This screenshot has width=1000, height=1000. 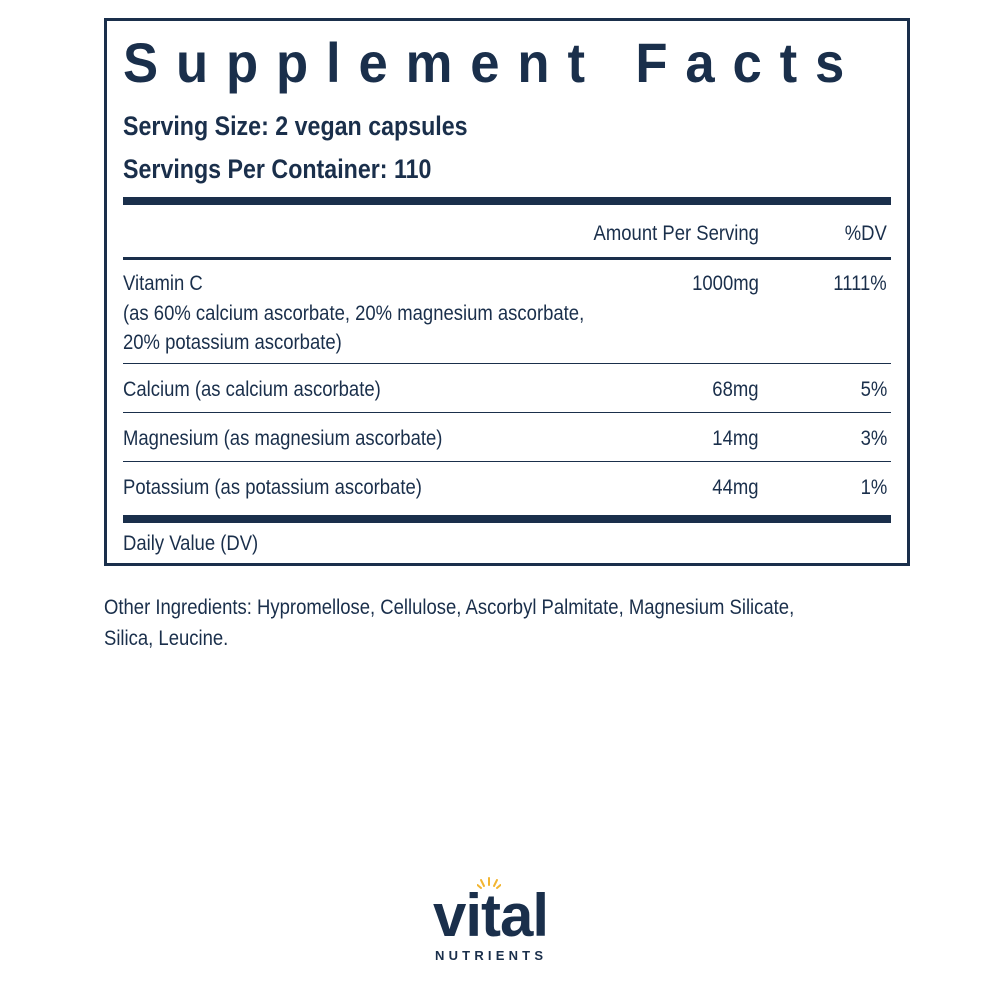 I want to click on column-header-divider, so click(x=507, y=258).